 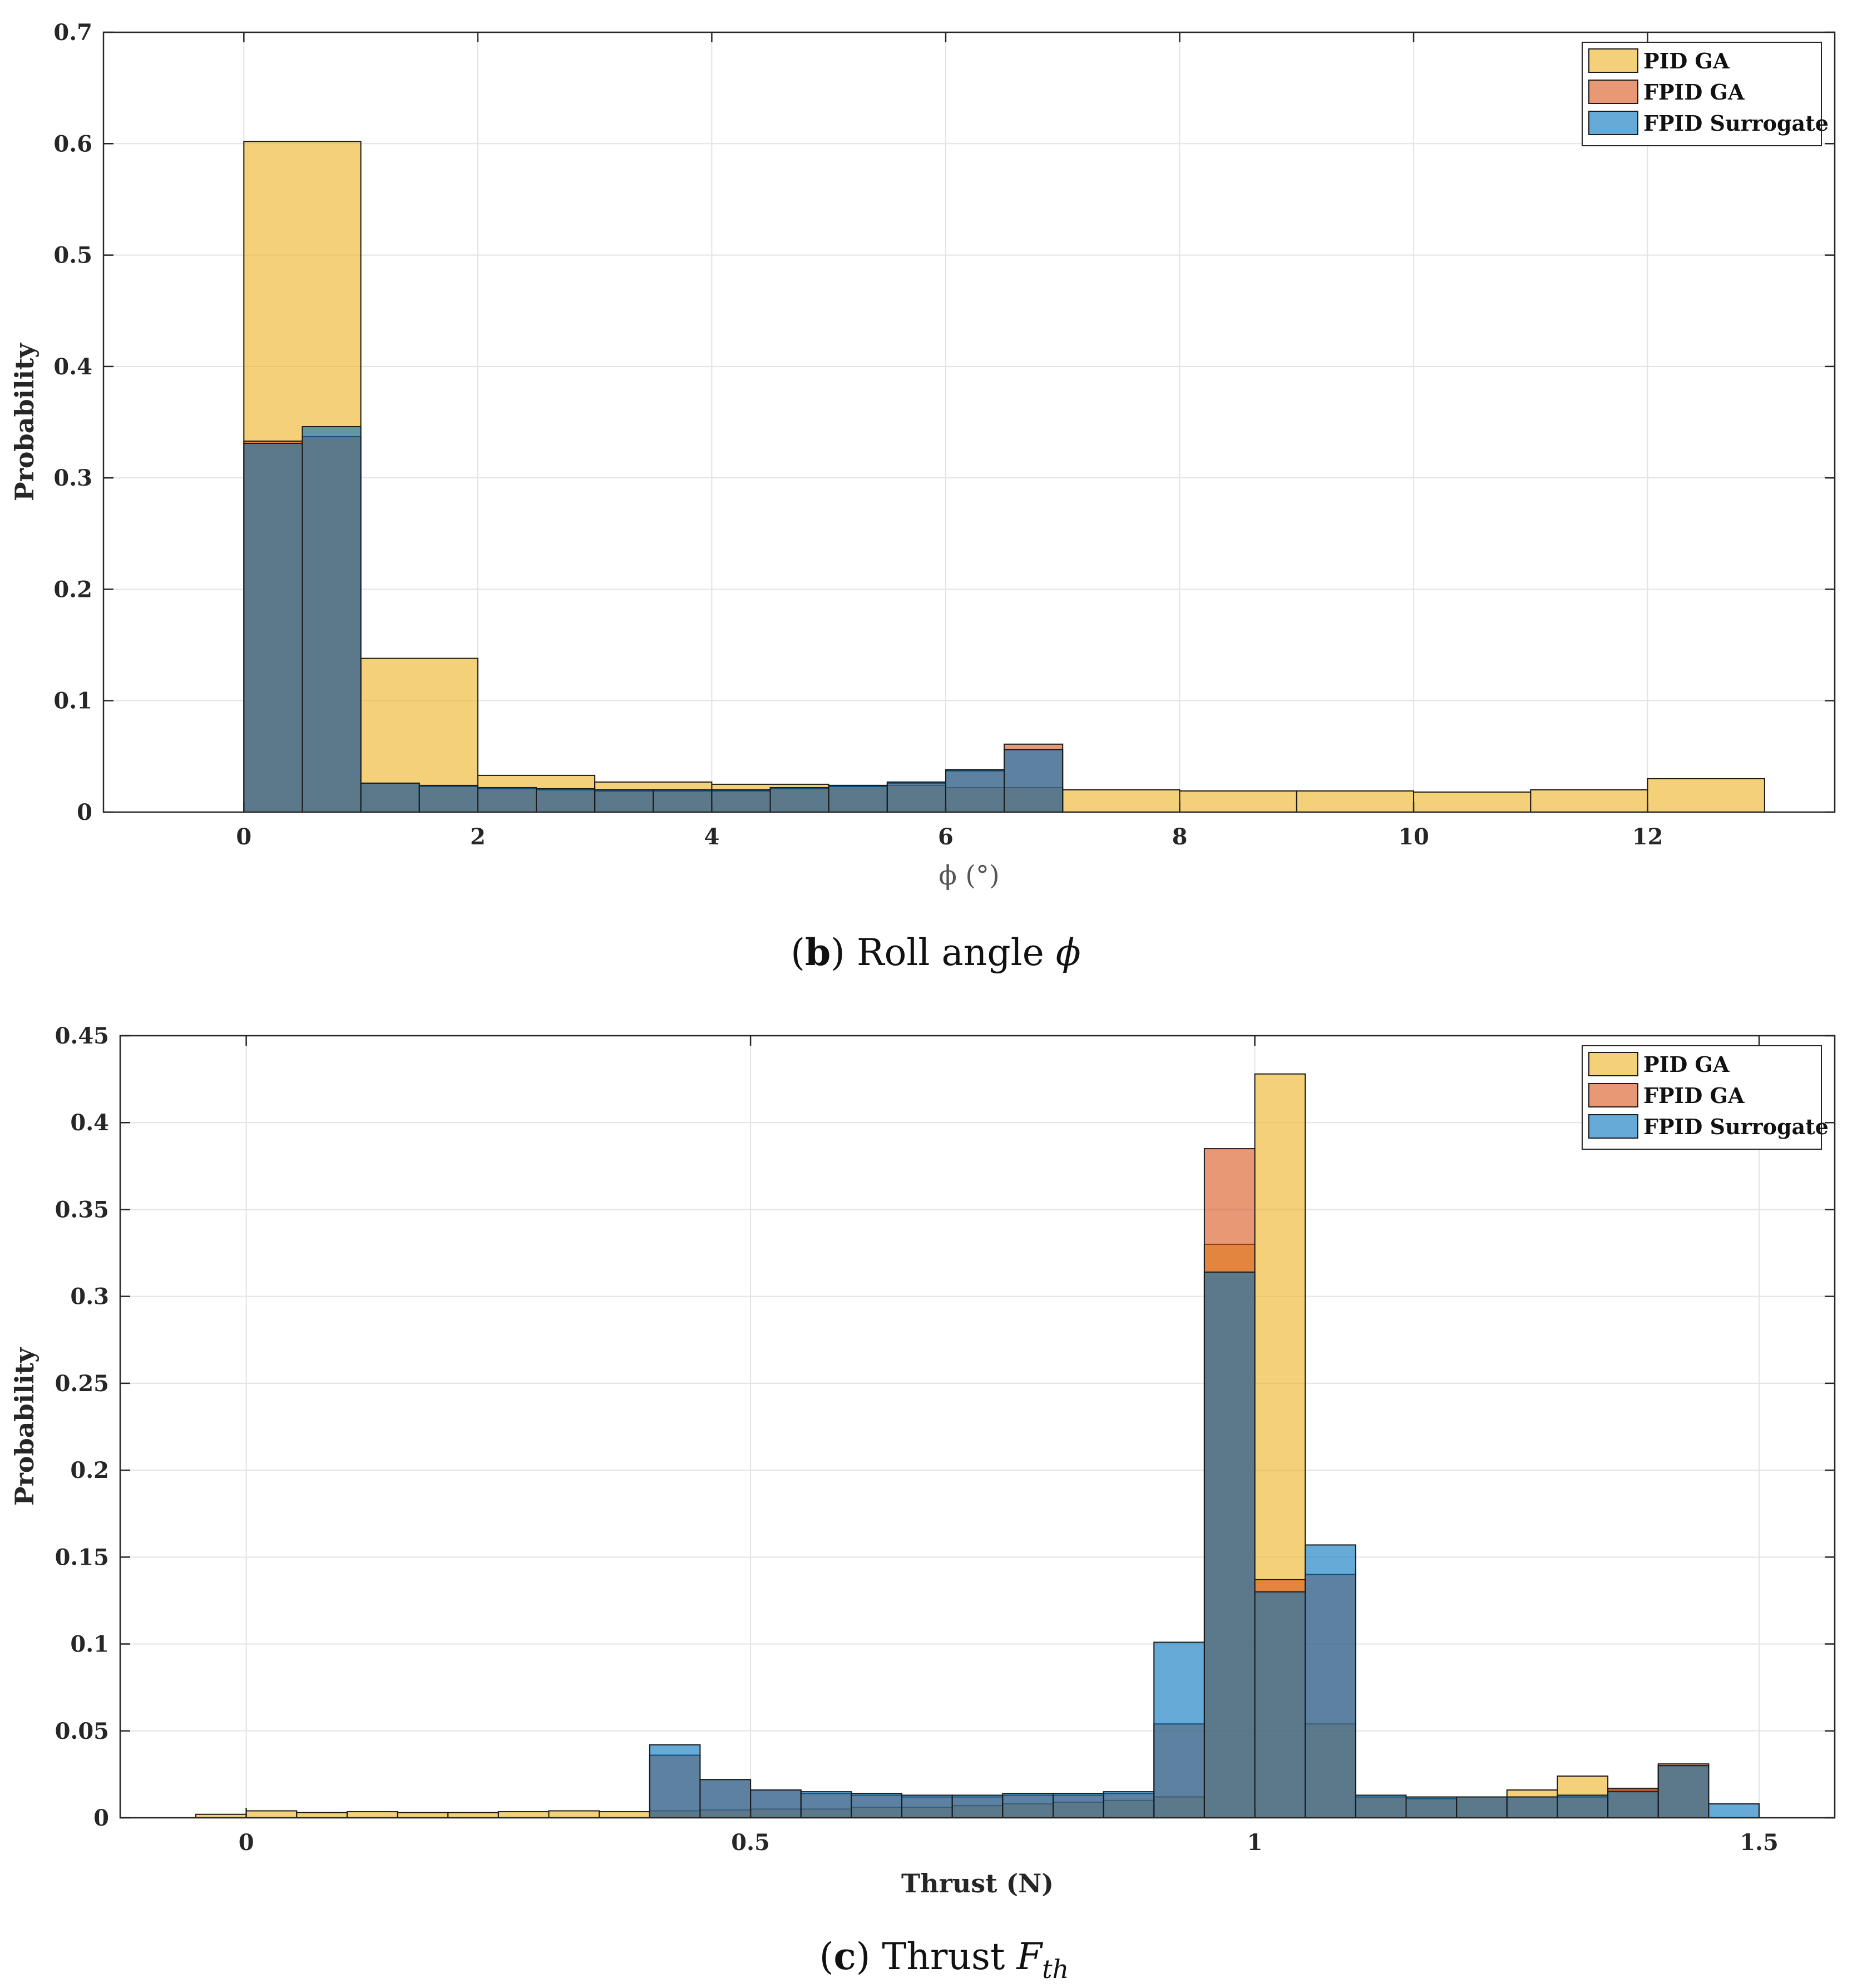 I want to click on roll-x-tick-label: 0, so click(x=243, y=837).